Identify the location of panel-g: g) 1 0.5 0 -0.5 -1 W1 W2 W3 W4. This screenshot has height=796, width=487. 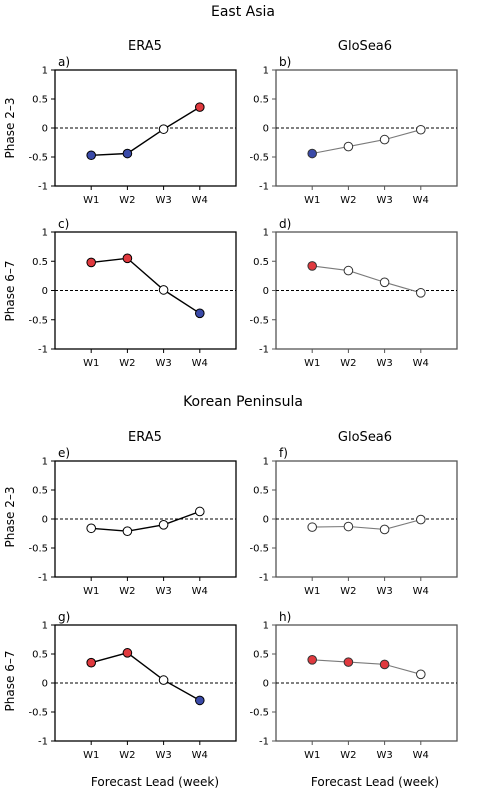
(132, 685).